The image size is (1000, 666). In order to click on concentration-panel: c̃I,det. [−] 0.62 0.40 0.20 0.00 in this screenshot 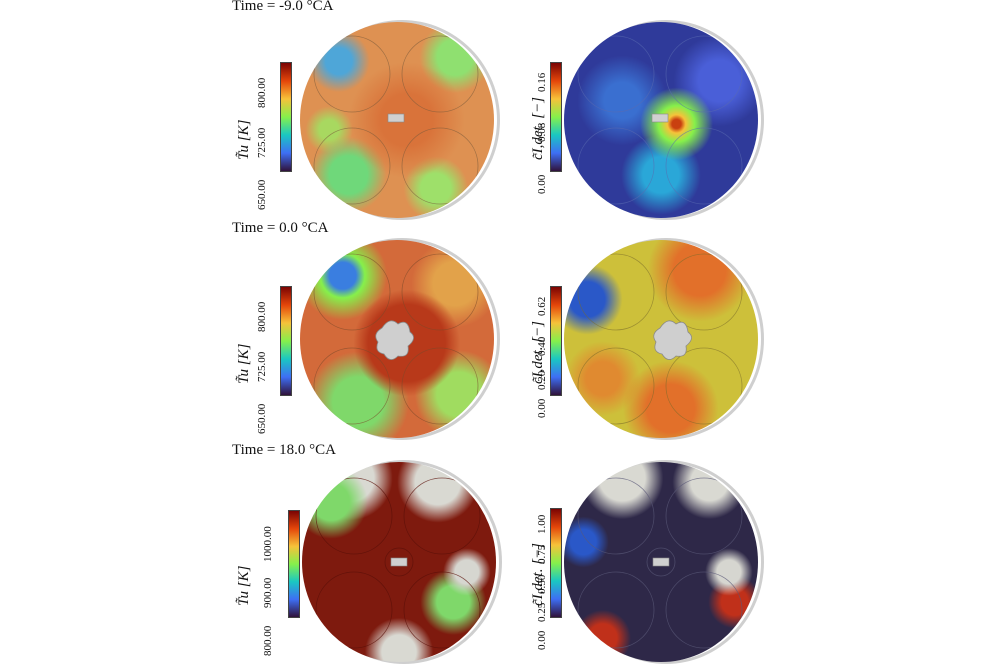, I will do `click(642, 340)`.